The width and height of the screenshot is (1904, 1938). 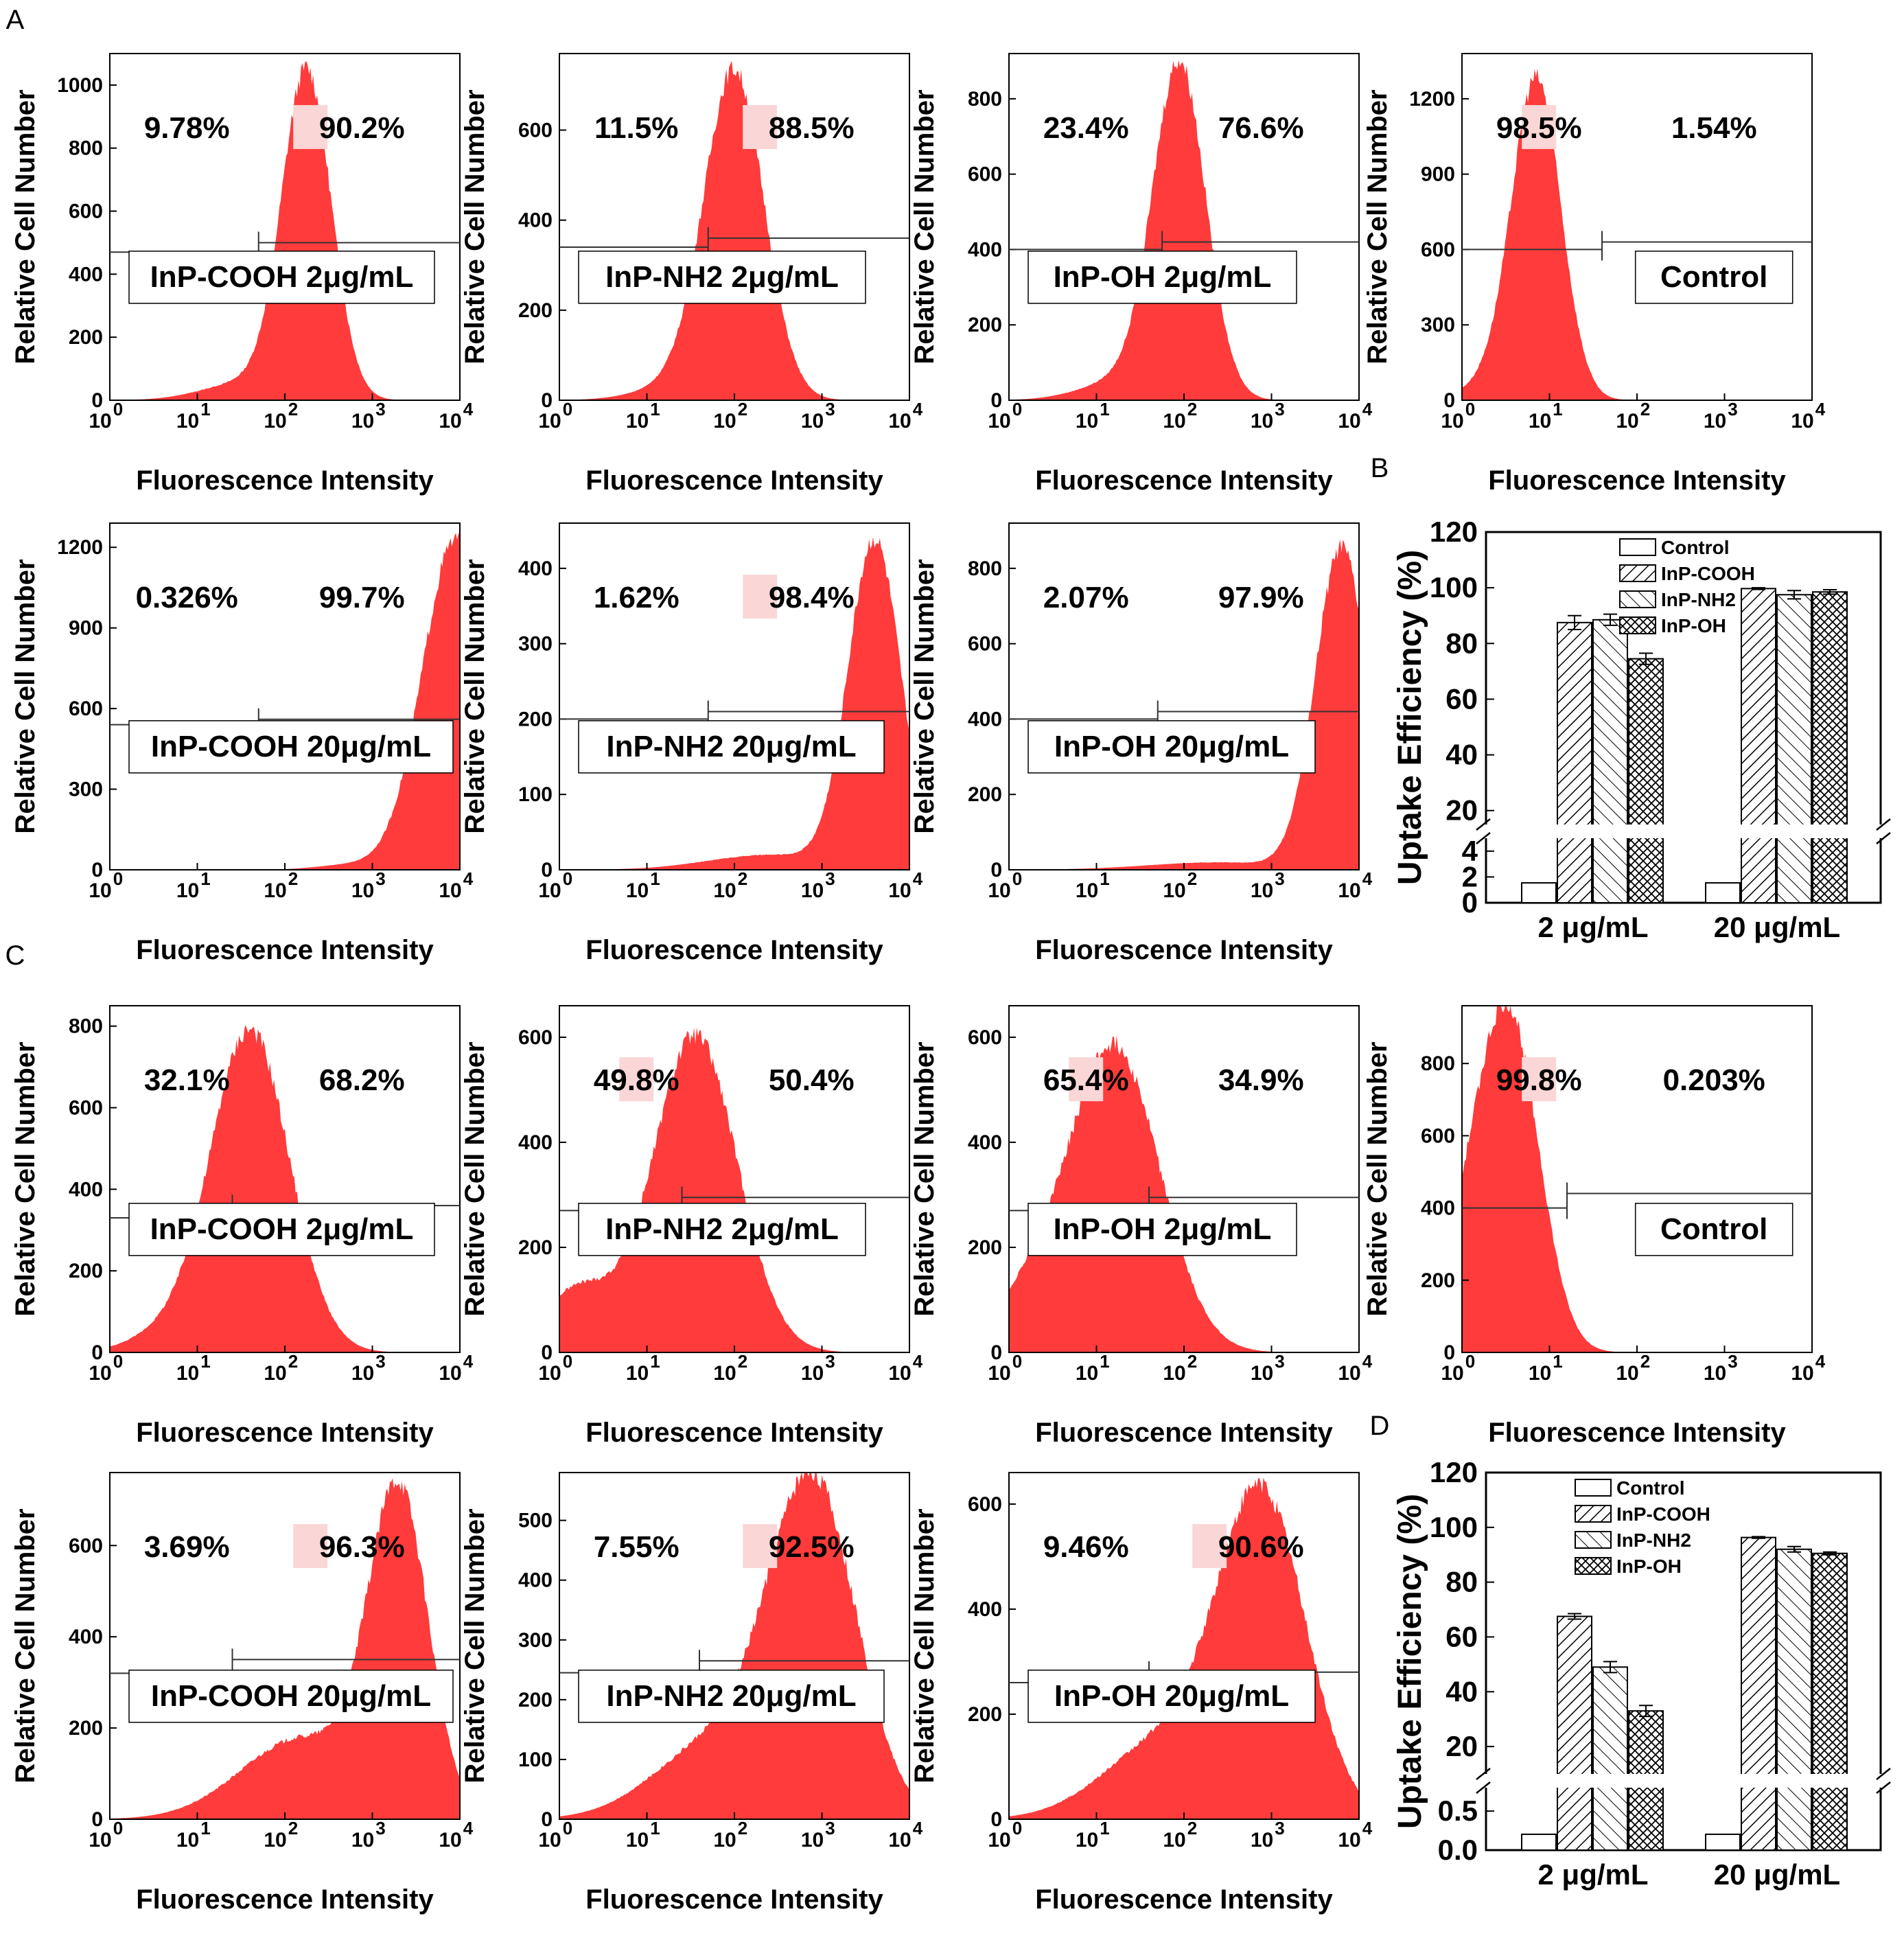 What do you see at coordinates (1438, 1135) in the screenshot?
I see `y-tick-label: 600` at bounding box center [1438, 1135].